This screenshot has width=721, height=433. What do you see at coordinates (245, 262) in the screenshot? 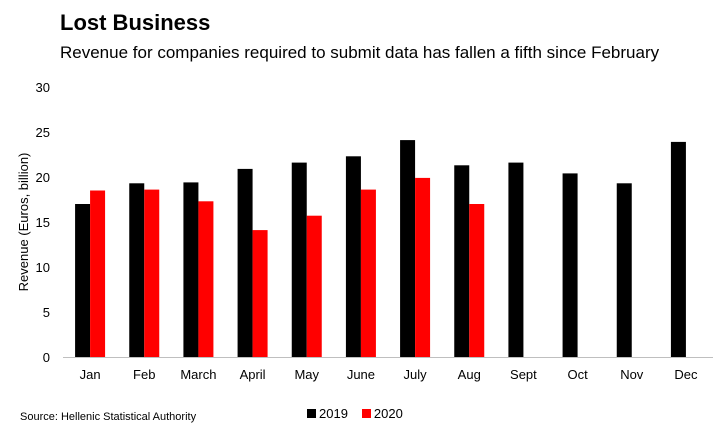
I see `bar-2019-april` at bounding box center [245, 262].